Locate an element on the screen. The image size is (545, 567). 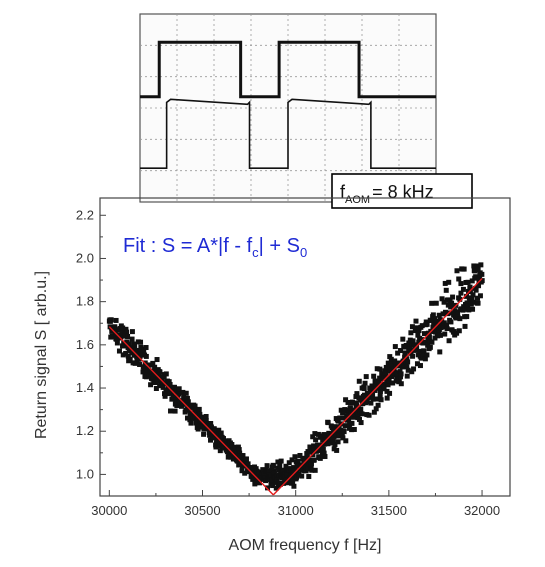
x-axis-label: AOM frequency f [Hz] is located at coordinates (305, 545).